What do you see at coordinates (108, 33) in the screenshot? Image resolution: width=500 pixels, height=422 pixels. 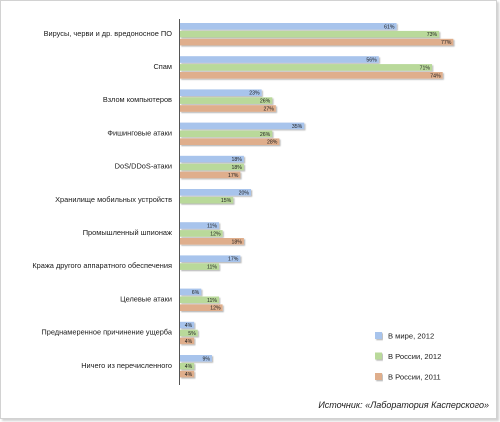 I see `category-label: Вирусы, черви и др. вредоносное ПО` at bounding box center [108, 33].